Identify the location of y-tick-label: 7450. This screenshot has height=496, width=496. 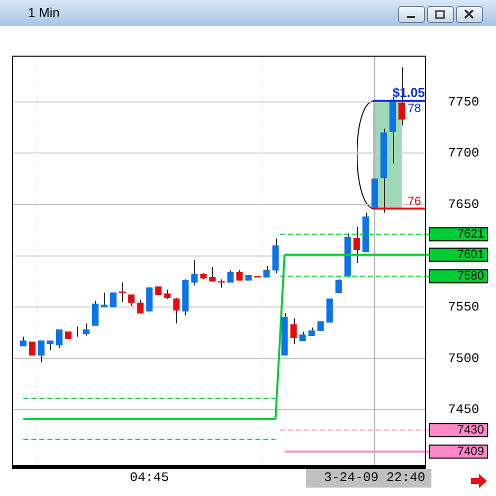
(464, 410).